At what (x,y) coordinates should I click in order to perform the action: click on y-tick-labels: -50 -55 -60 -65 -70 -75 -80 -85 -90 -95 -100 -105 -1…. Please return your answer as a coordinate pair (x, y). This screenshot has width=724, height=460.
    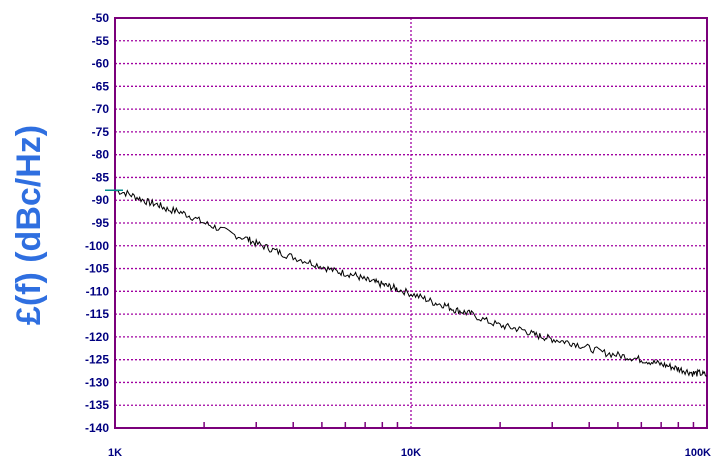
    Looking at the image, I should click on (97, 223).